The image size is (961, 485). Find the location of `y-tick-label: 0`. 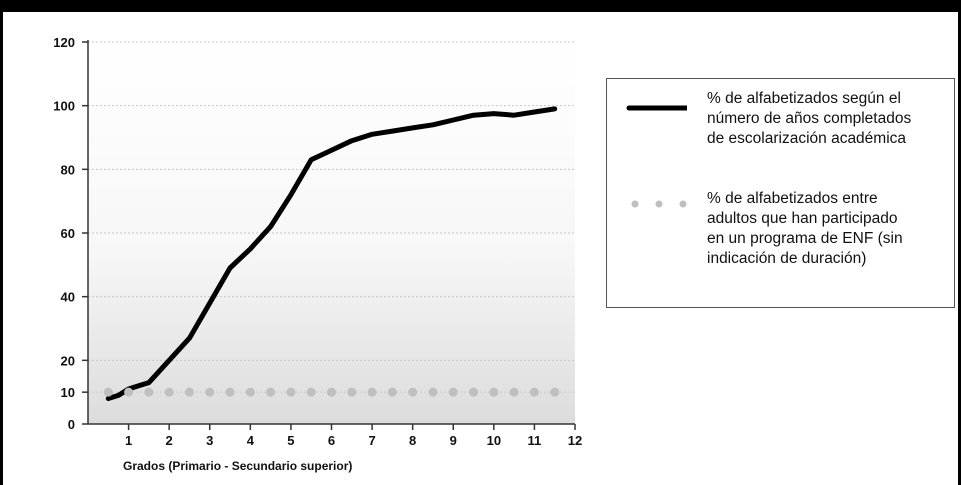

y-tick-label: 0 is located at coordinates (71, 424).